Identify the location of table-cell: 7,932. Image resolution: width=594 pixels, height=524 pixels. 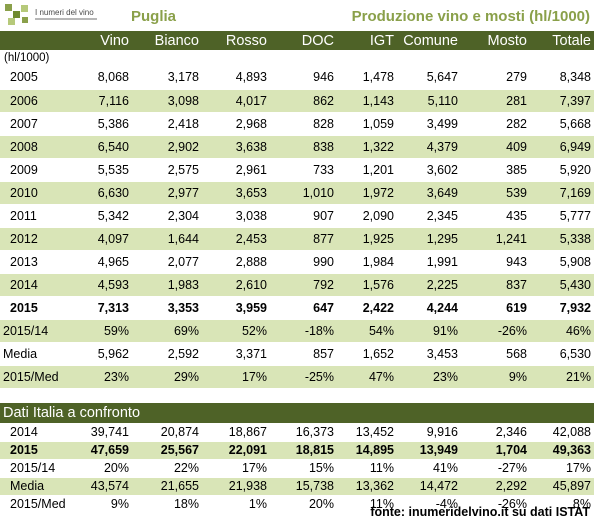
(562, 308).